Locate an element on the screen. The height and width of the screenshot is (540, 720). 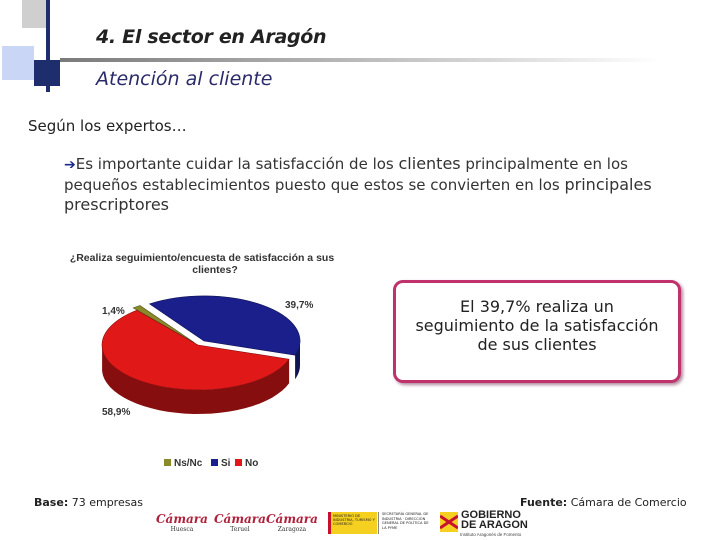
legend-label-nsnc: Ns/Nc is located at coordinates (188, 463).